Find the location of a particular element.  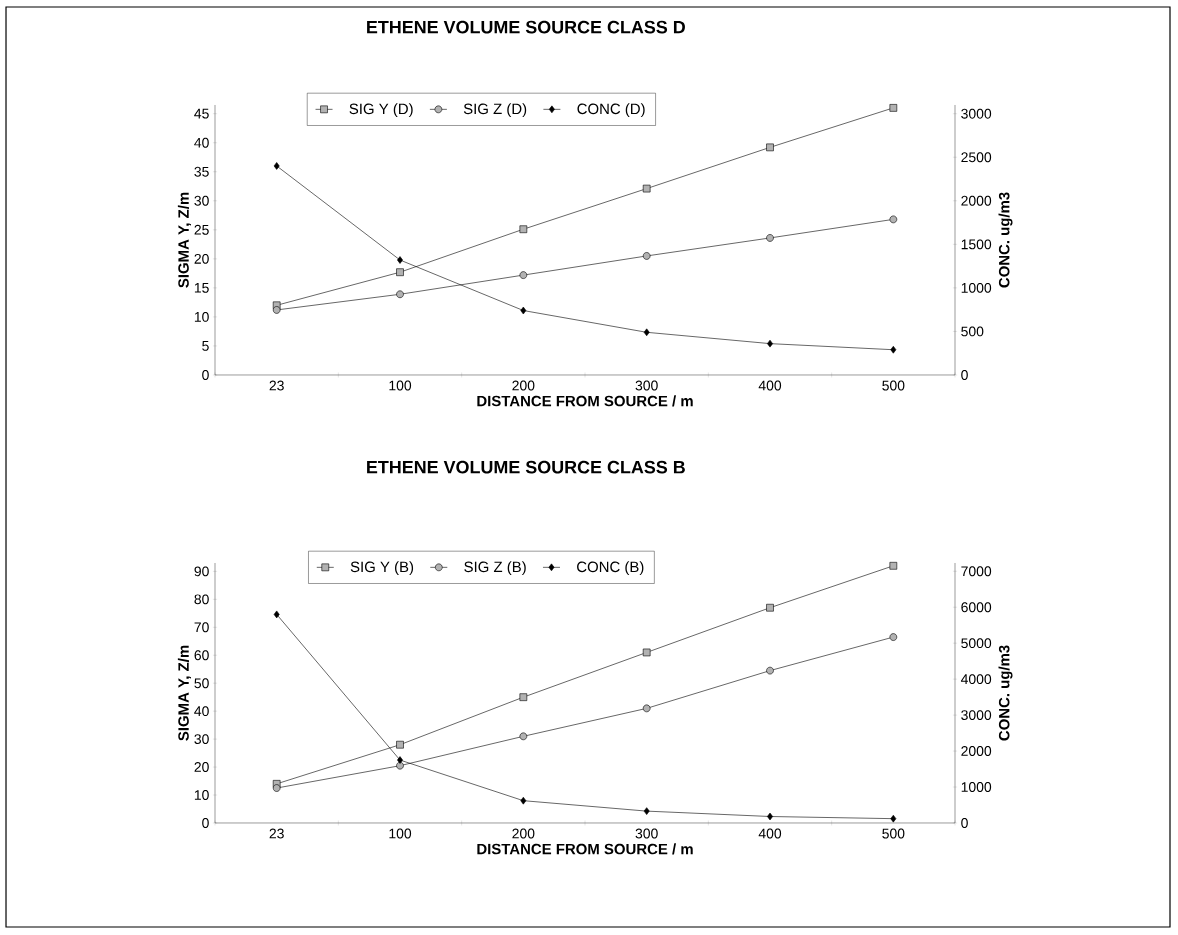

y-tick-label: 90 is located at coordinates (201, 571).